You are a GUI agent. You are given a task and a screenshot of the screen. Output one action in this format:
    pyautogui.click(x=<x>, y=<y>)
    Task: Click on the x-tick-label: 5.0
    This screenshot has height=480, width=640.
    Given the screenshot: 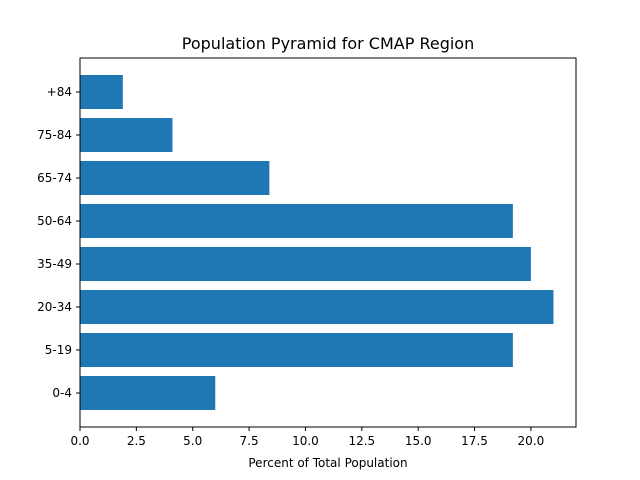 What is the action you would take?
    pyautogui.click(x=192, y=441)
    